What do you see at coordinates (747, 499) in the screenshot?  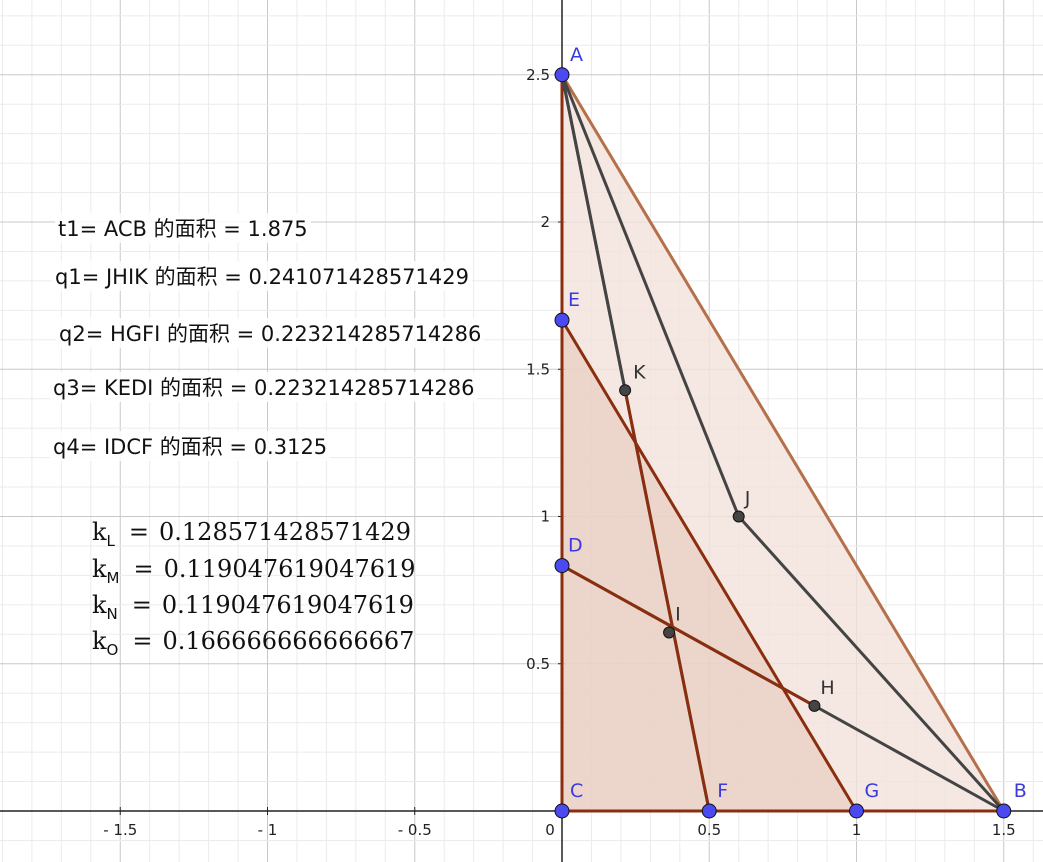 I see `point-label-J: J` at bounding box center [747, 499].